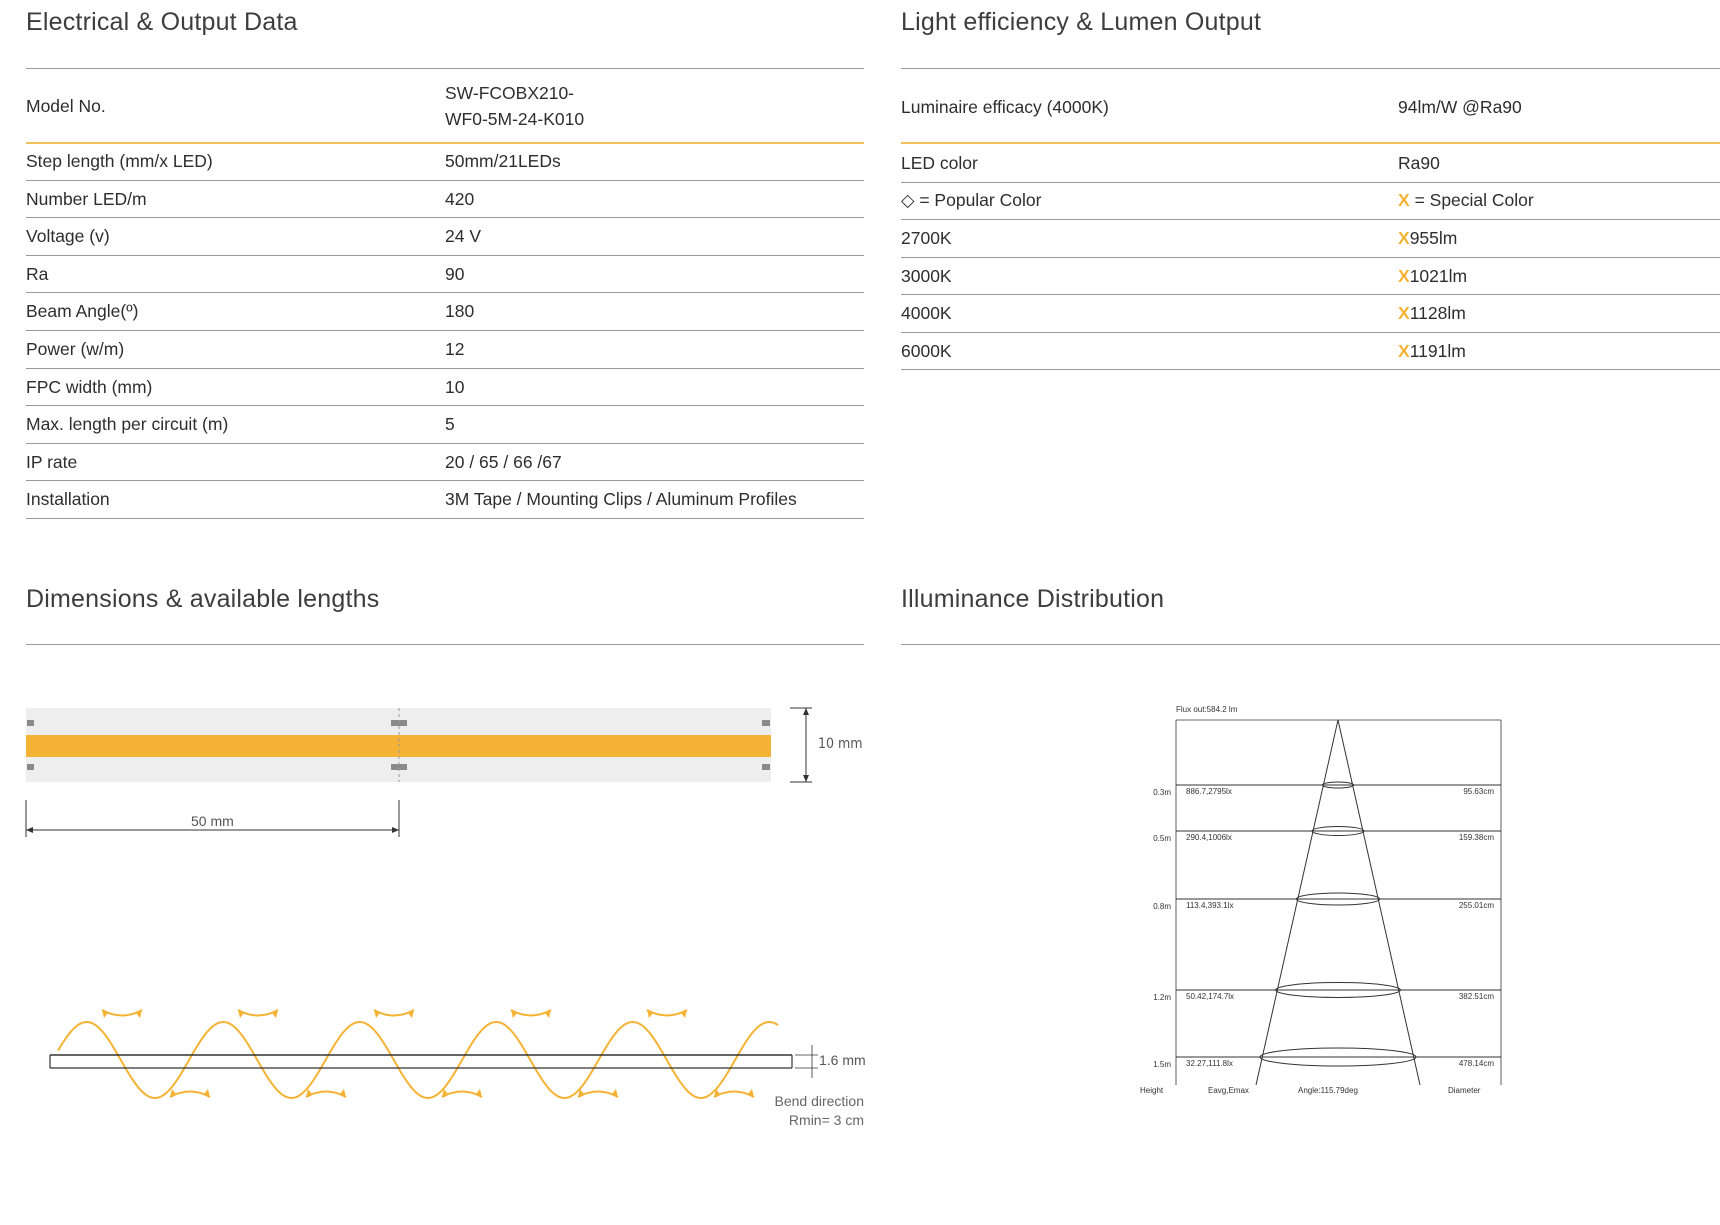 This screenshot has width=1720, height=1225. What do you see at coordinates (127, 424) in the screenshot?
I see `spec-label: Max. length per circuit (m)` at bounding box center [127, 424].